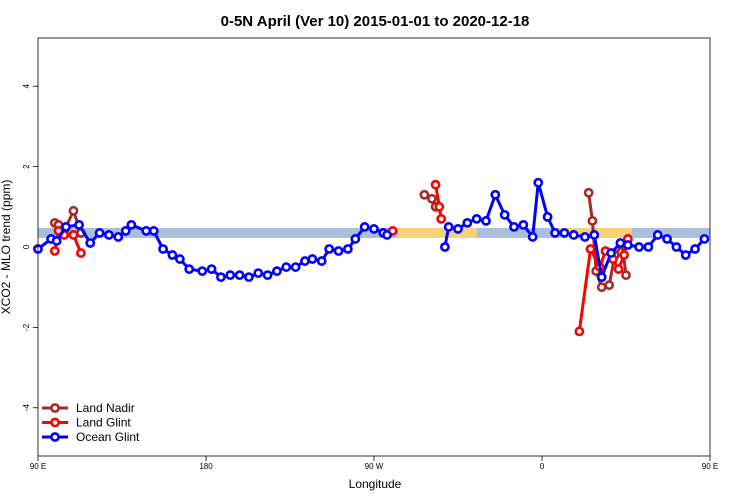 This screenshot has width=750, height=500. Describe the element at coordinates (375, 484) in the screenshot. I see `x-axis-label: Longitude` at that location.